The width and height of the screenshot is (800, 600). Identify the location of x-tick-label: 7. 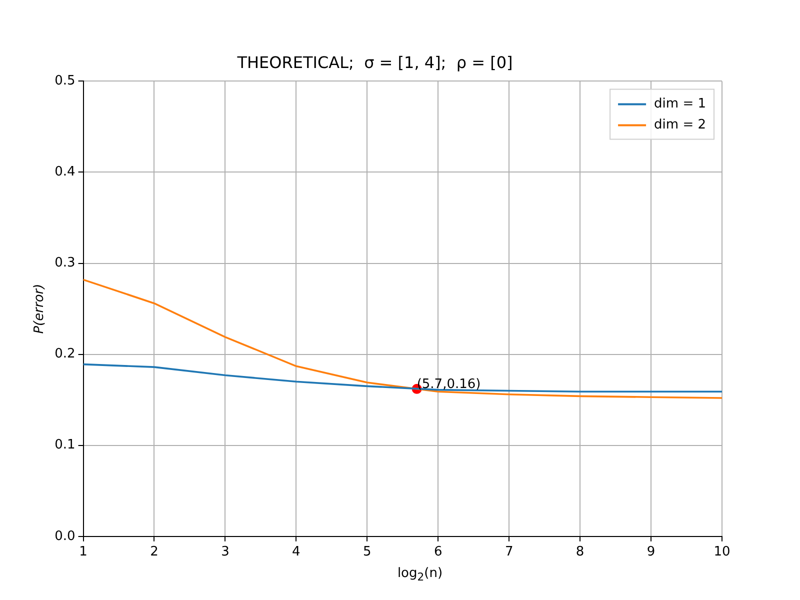
(509, 552).